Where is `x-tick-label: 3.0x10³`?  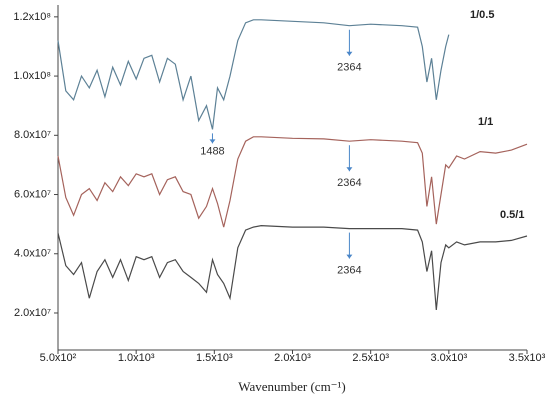 x-tick-label: 3.0x10³ is located at coordinates (448, 358).